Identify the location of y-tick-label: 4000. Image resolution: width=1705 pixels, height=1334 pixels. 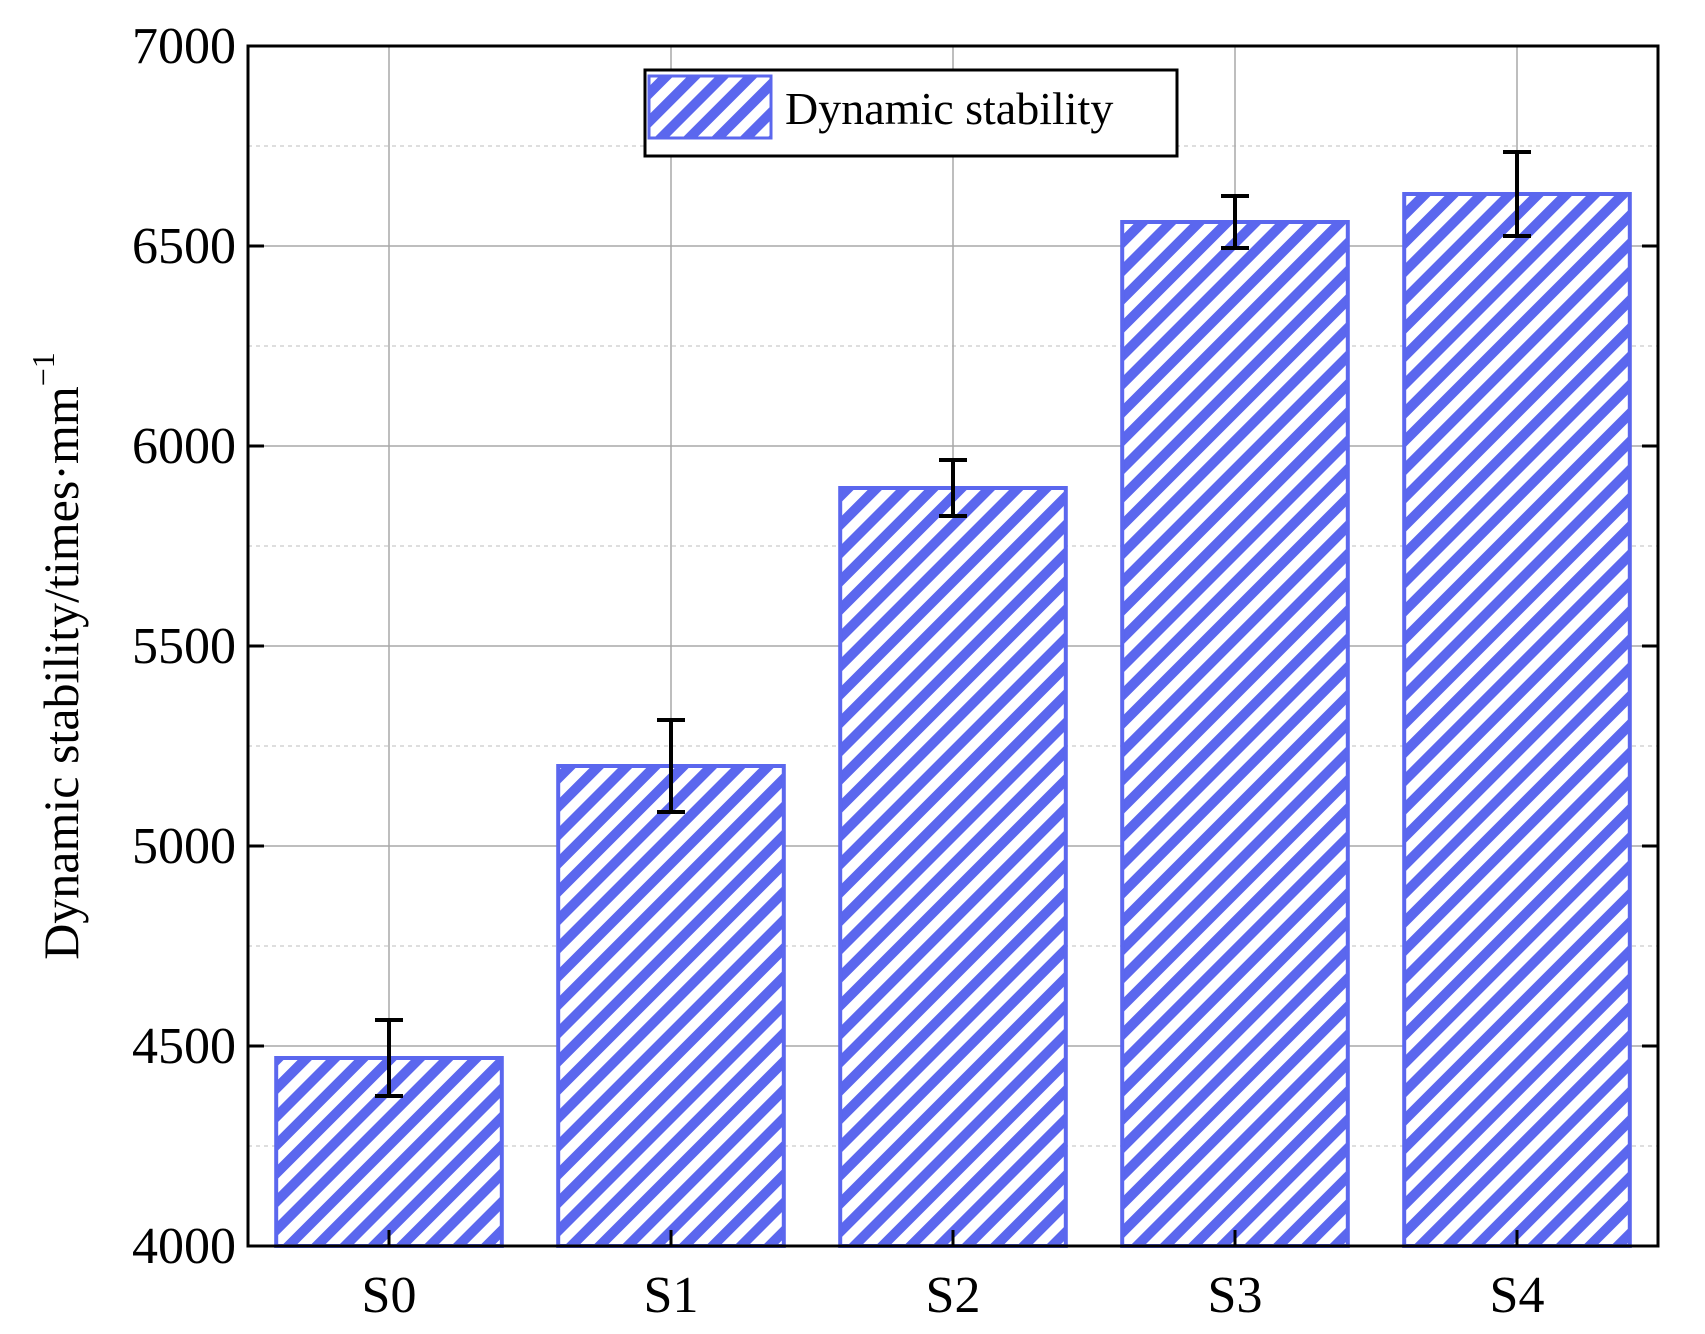
(184, 1246).